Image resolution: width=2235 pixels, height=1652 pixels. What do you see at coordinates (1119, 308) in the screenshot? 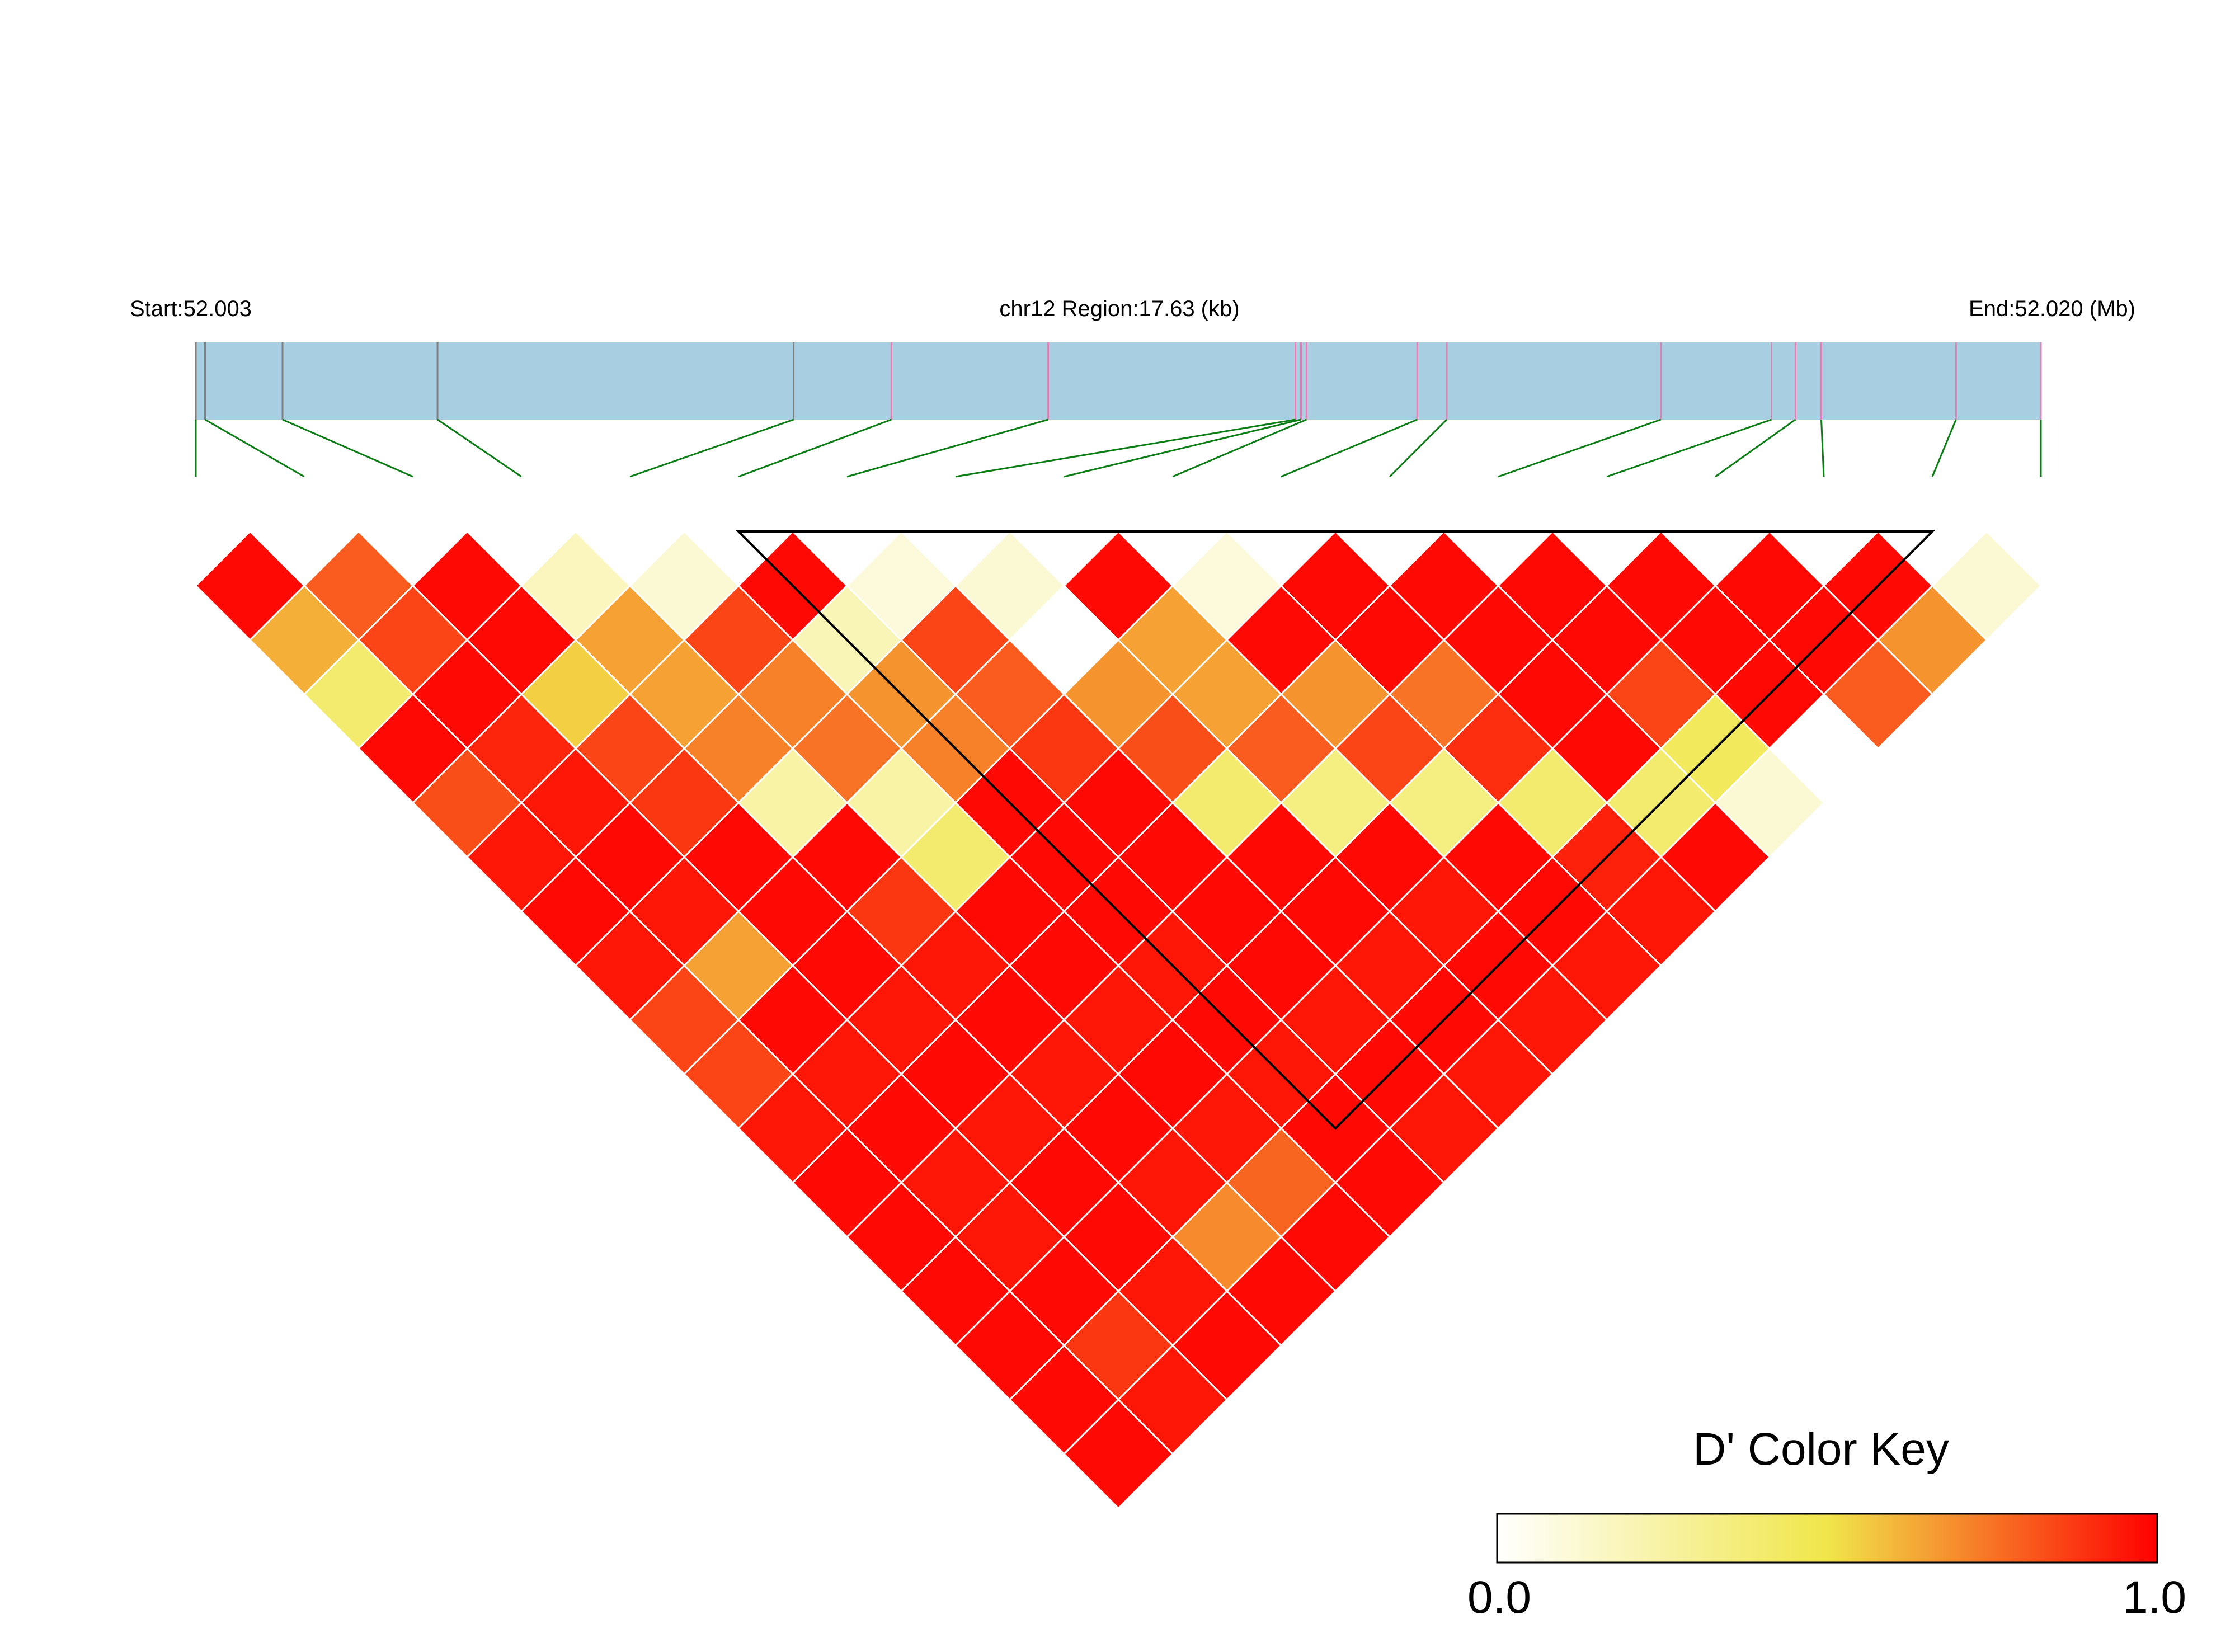
I see `region-center-label: chr12 Region:17.63 (kb)` at bounding box center [1119, 308].